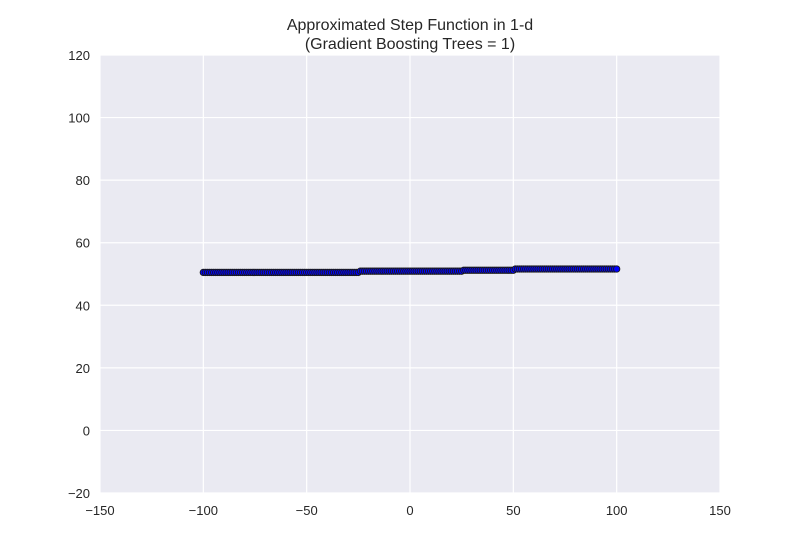 This screenshot has width=800, height=550. What do you see at coordinates (83, 243) in the screenshot?
I see `y-tick-label: 60` at bounding box center [83, 243].